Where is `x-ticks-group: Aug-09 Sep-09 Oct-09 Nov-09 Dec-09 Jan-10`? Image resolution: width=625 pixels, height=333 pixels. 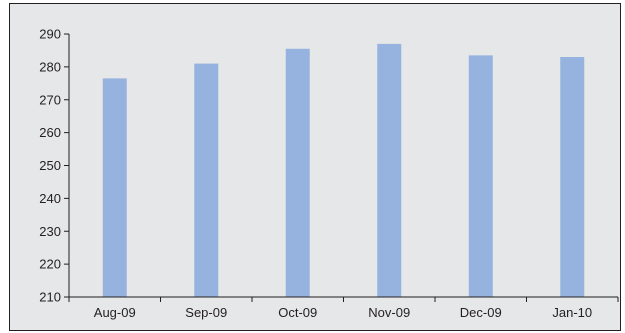 x-ticks-group: Aug-09 Sep-09 Oct-09 Nov-09 Dec-09 Jan-10 is located at coordinates (343, 308).